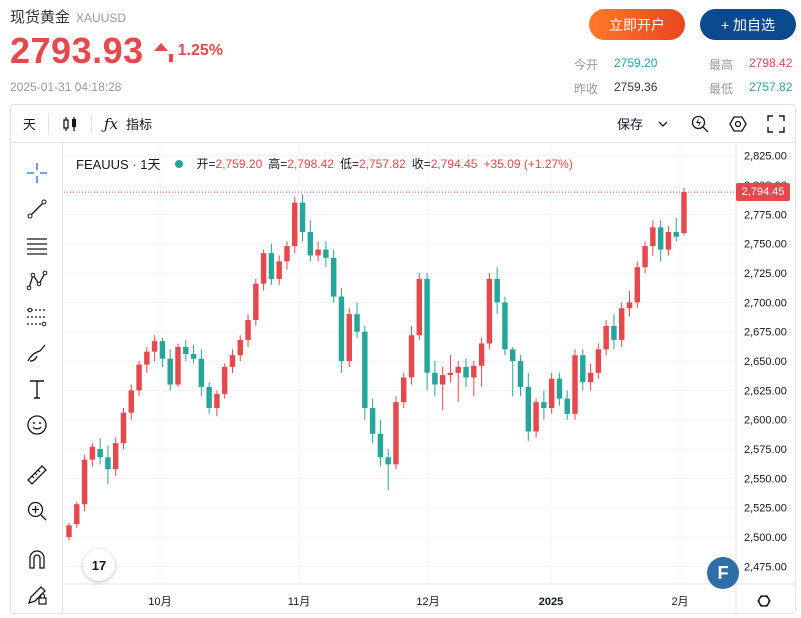  What do you see at coordinates (721, 65) in the screenshot?
I see `high-label: 最高` at bounding box center [721, 65].